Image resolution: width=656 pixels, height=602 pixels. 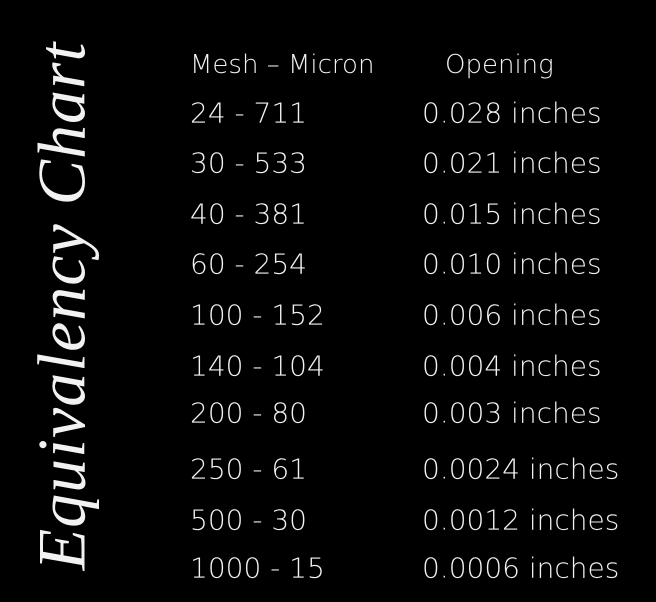 I want to click on opening-cell: 0.015 inches, so click(x=512, y=214).